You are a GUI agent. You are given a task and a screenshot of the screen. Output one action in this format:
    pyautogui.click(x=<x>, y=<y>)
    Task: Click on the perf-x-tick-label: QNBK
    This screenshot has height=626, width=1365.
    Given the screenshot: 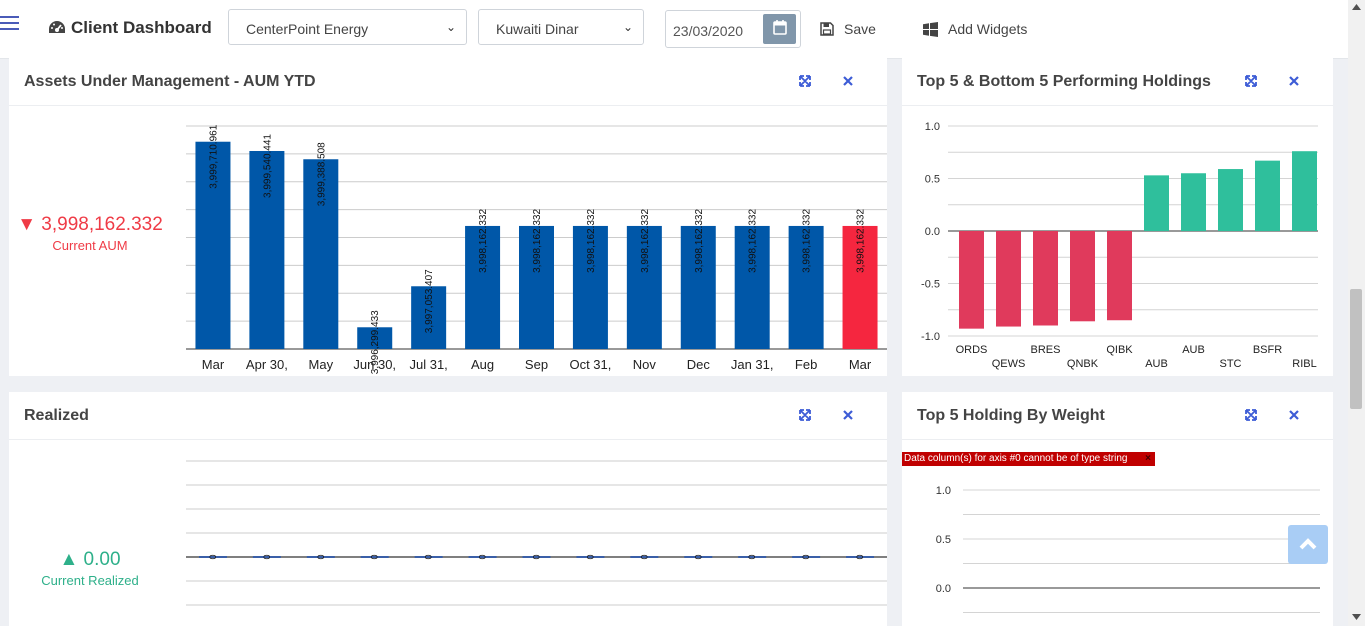 What is the action you would take?
    pyautogui.click(x=1083, y=364)
    